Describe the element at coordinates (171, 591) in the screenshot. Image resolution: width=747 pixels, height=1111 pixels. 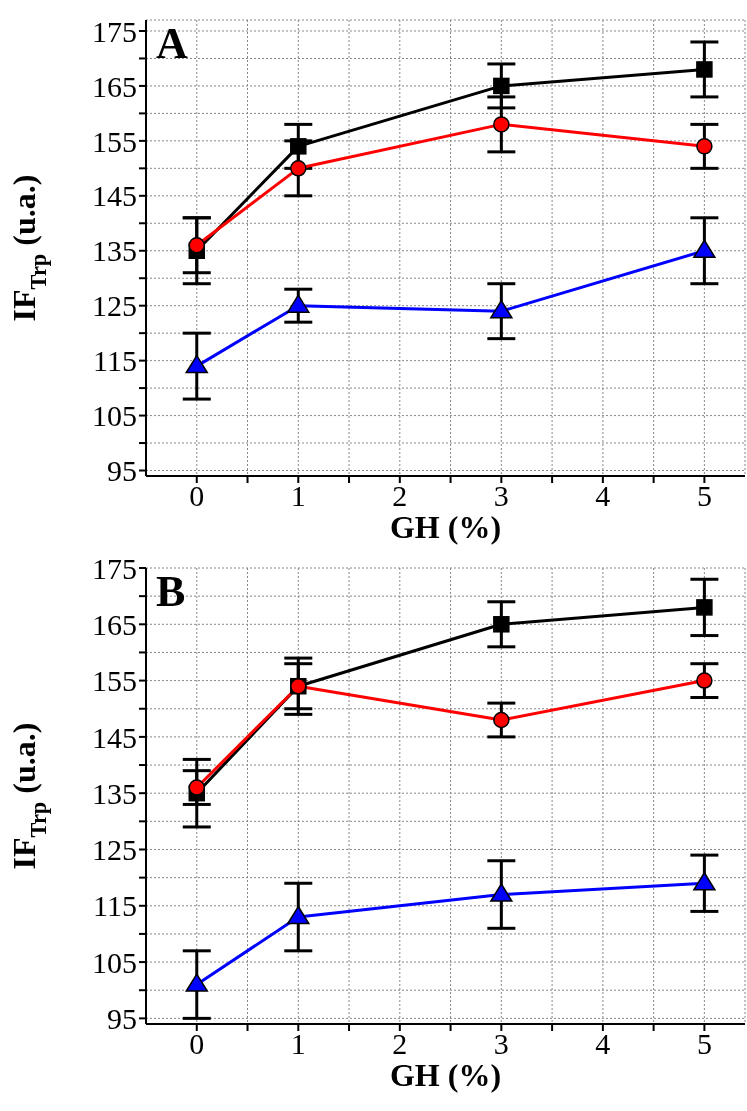
I see `annotation: B` at that location.